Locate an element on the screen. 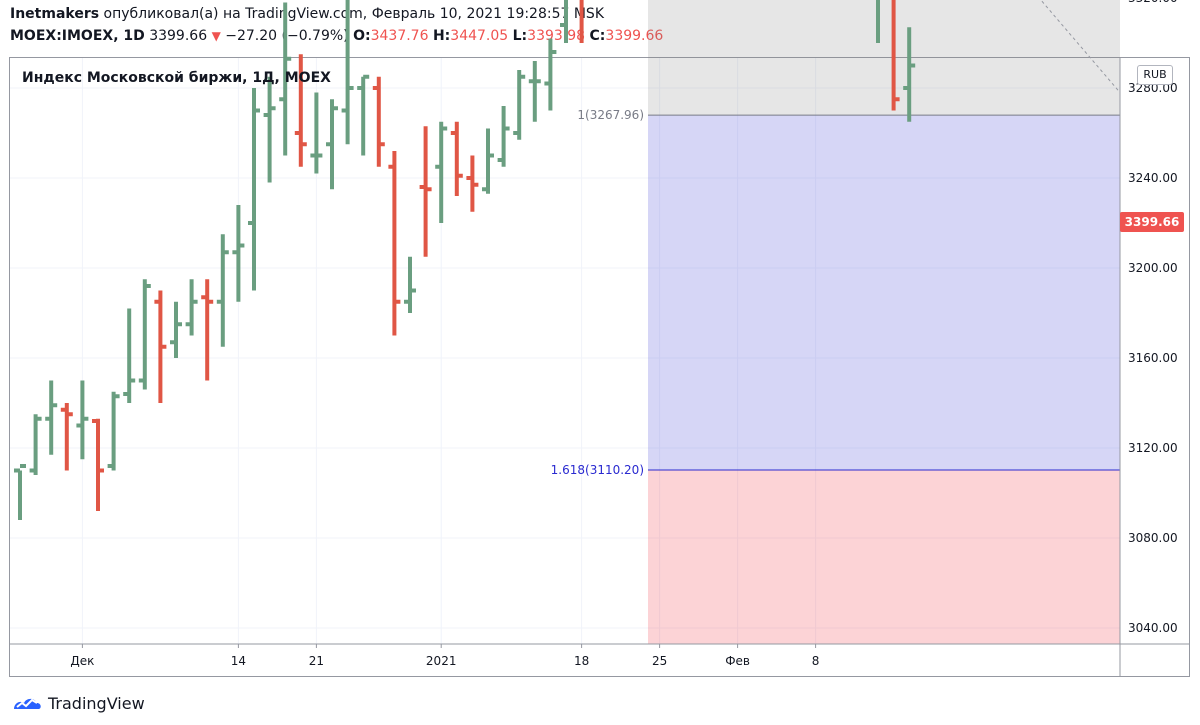  author-name: Inetmakers is located at coordinates (55, 14).